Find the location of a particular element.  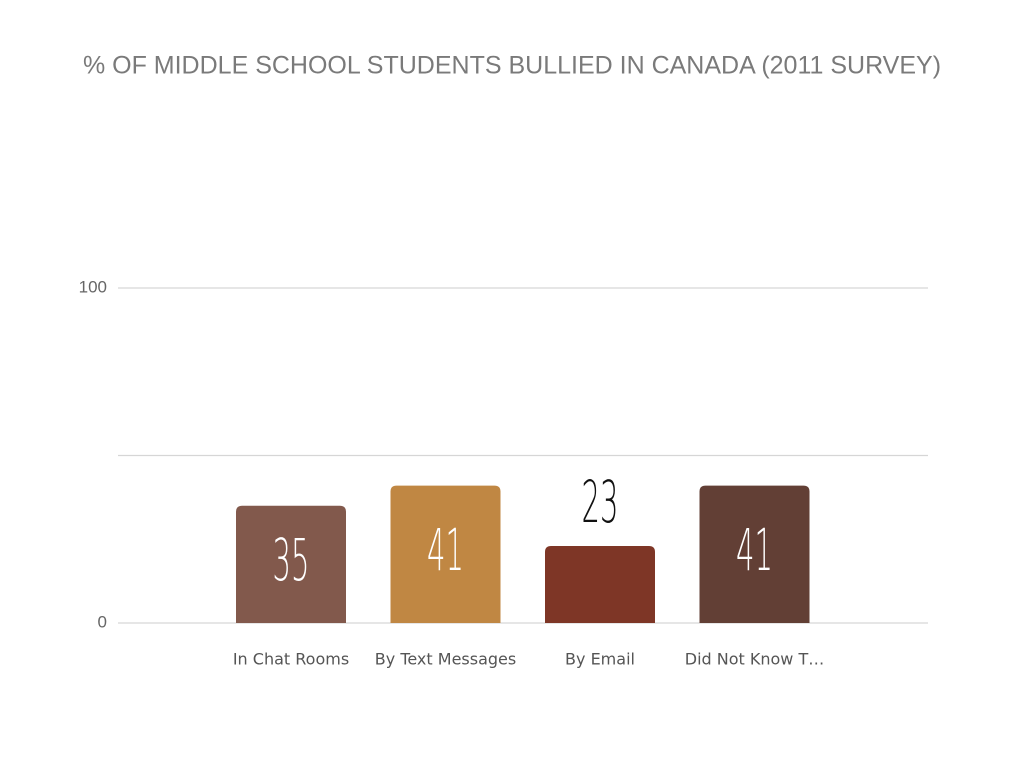

value-label: 35 is located at coordinates (291, 560).